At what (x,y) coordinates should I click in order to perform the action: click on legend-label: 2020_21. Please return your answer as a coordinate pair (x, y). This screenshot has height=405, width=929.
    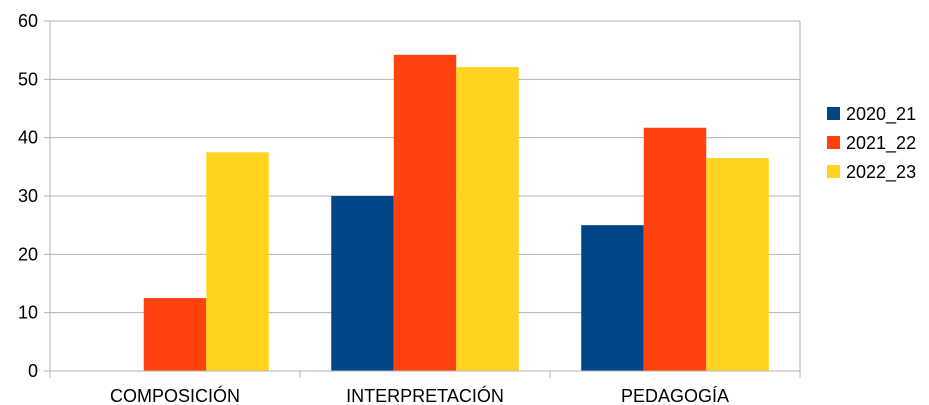
    Looking at the image, I should click on (881, 114).